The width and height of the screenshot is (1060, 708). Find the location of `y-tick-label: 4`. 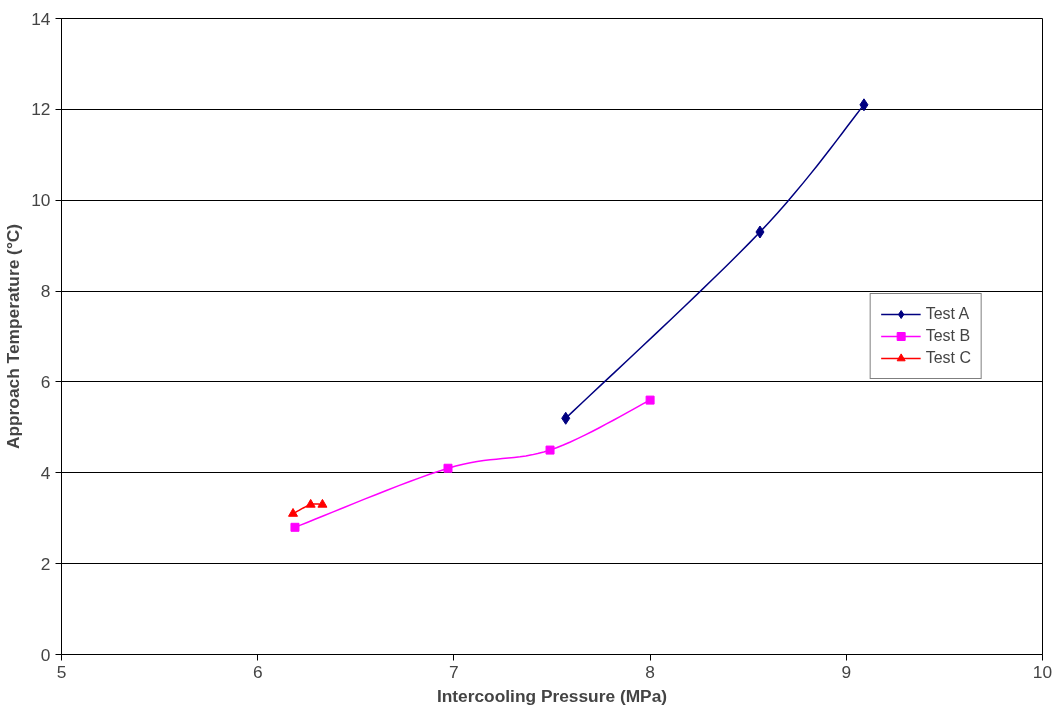

y-tick-label: 4 is located at coordinates (45, 472).